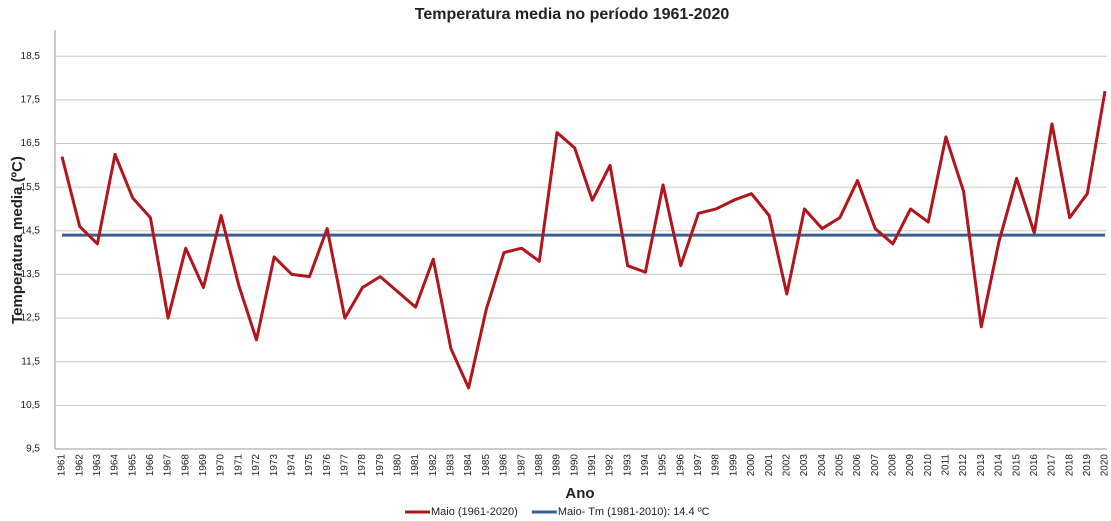 Image resolution: width=1111 pixels, height=521 pixels. Describe the element at coordinates (62, 465) in the screenshot. I see `x-tick-label: 1961` at that location.